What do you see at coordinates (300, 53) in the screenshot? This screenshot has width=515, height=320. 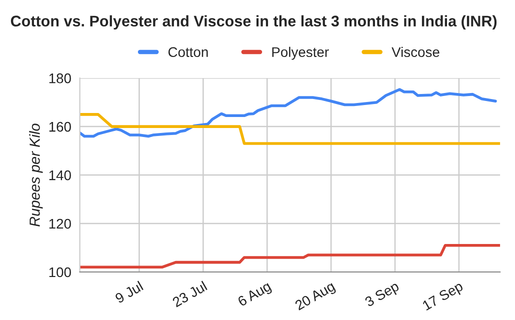 I see `legend-label: Polyester` at bounding box center [300, 53].